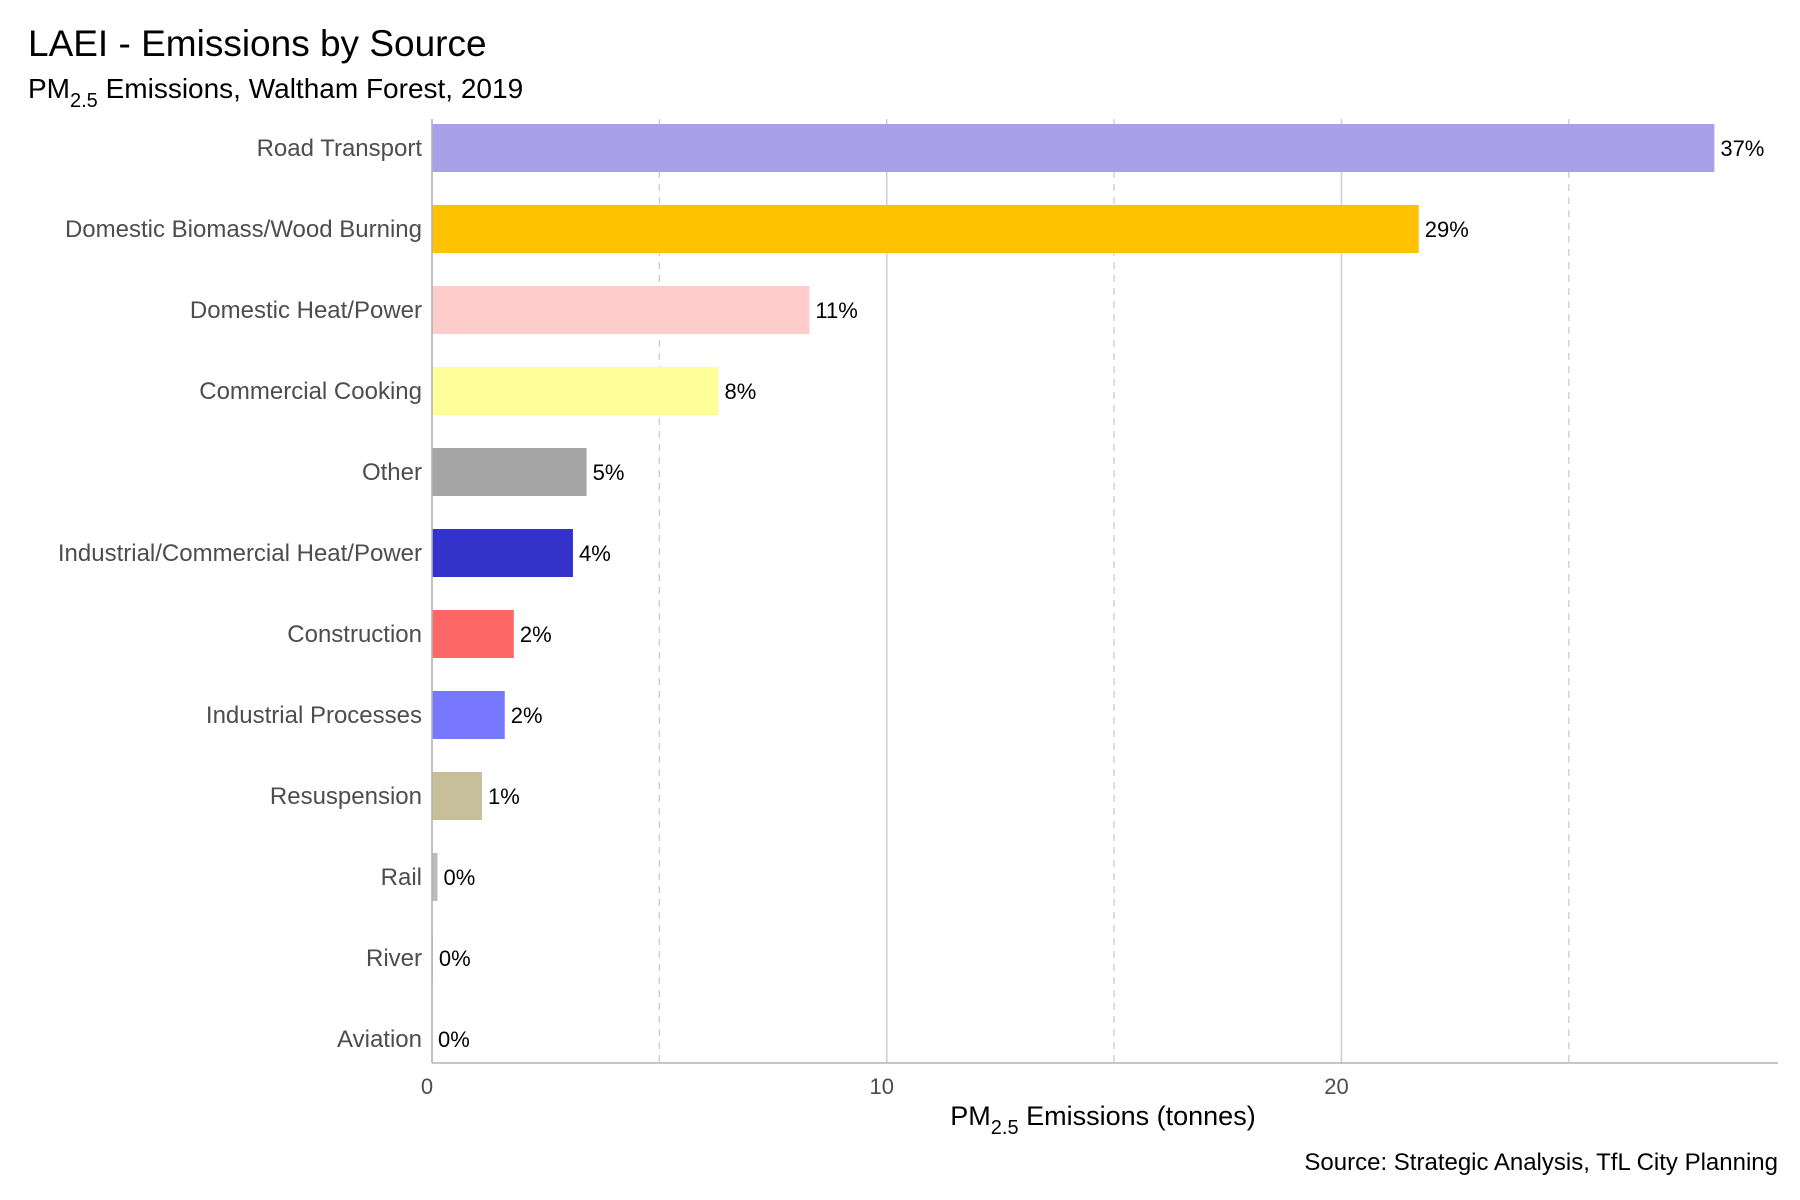 This screenshot has width=1800, height=1200. What do you see at coordinates (740, 391) in the screenshot?
I see `bar-value-label: 8%` at bounding box center [740, 391].